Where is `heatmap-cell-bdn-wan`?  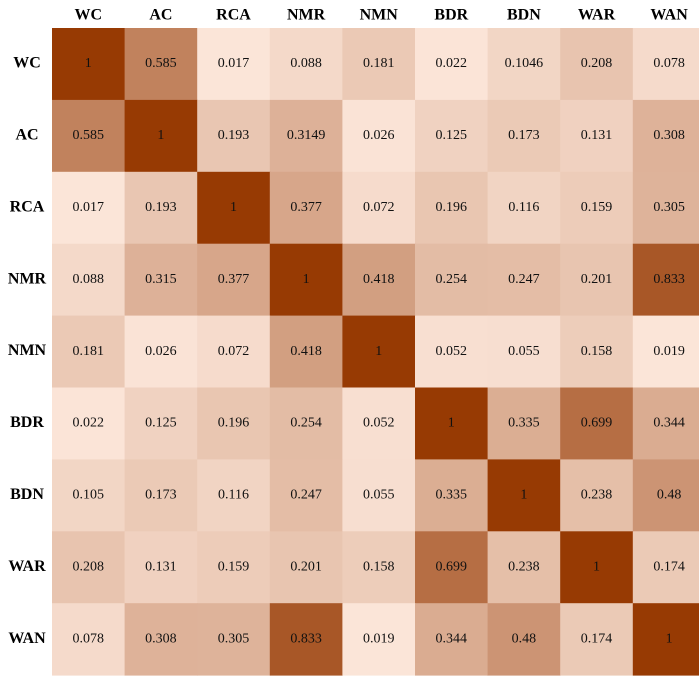
heatmap-cell-bdn-wan is located at coordinates (665, 495).